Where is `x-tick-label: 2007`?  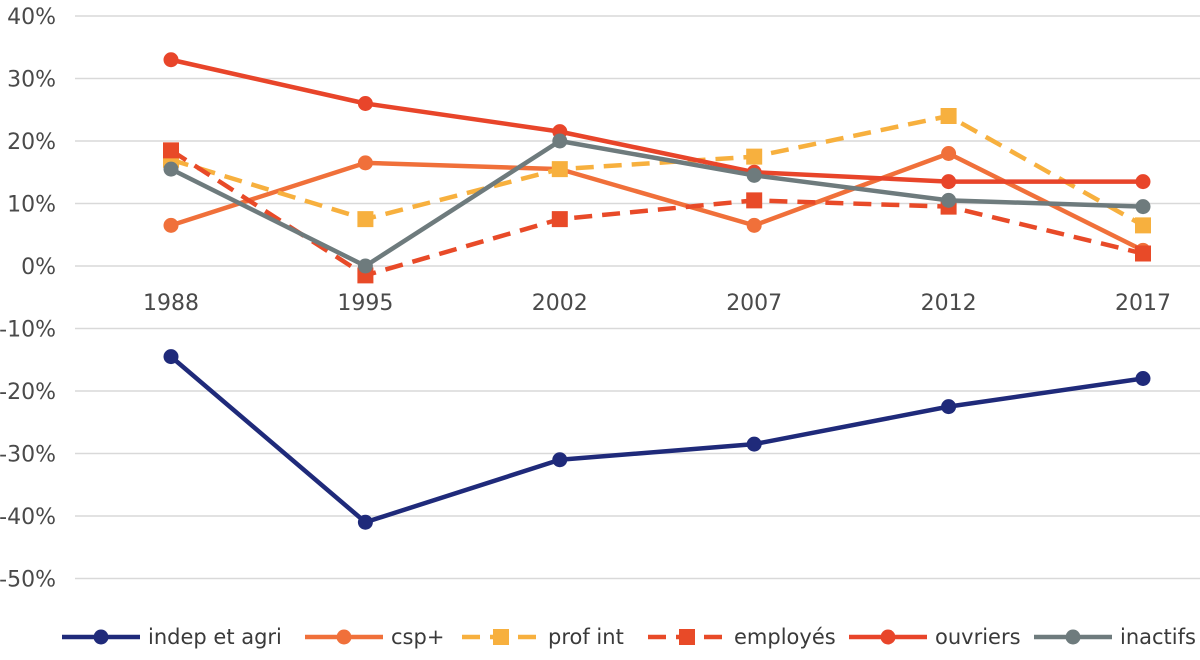 x-tick-label: 2007 is located at coordinates (754, 303).